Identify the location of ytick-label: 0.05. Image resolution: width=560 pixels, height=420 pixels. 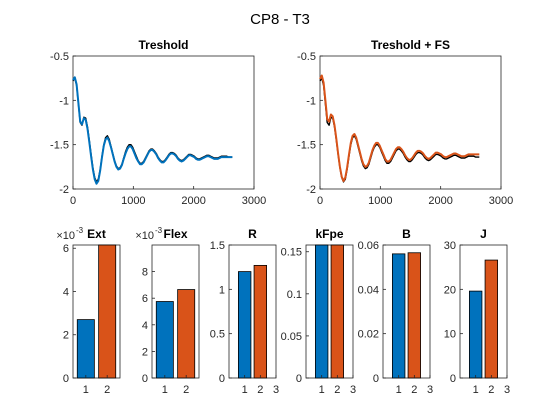
(291, 337).